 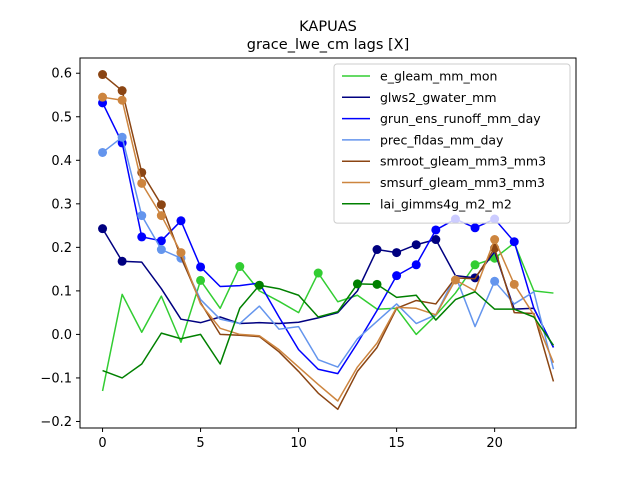 What do you see at coordinates (328, 331) in the screenshot?
I see `series-line-lai_gimms4g_m2_m2` at bounding box center [328, 331].